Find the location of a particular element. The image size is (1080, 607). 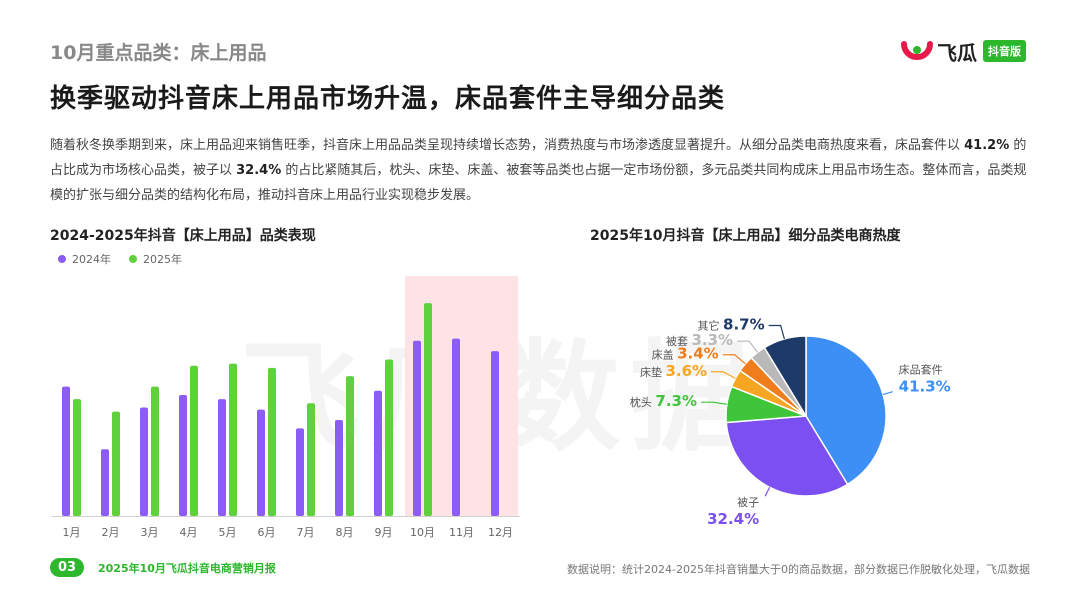

bar-2024年-6月 is located at coordinates (261, 462).